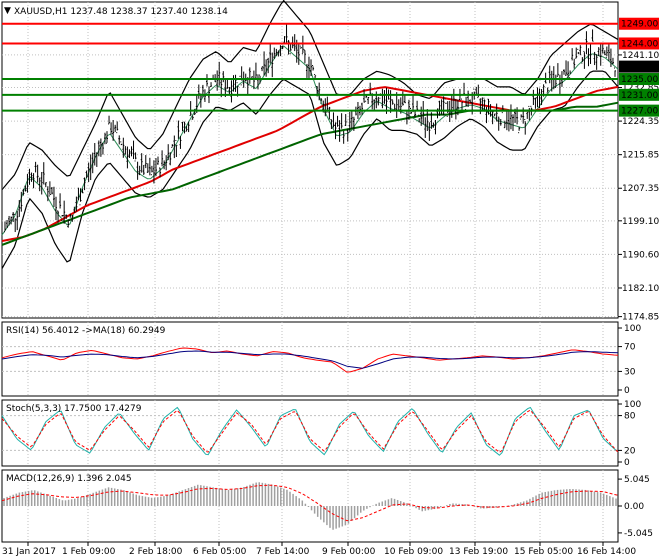 The height and width of the screenshot is (560, 660). Describe the element at coordinates (220, 552) in the screenshot. I see `x-tick-label: 6 Feb 05:00` at that location.